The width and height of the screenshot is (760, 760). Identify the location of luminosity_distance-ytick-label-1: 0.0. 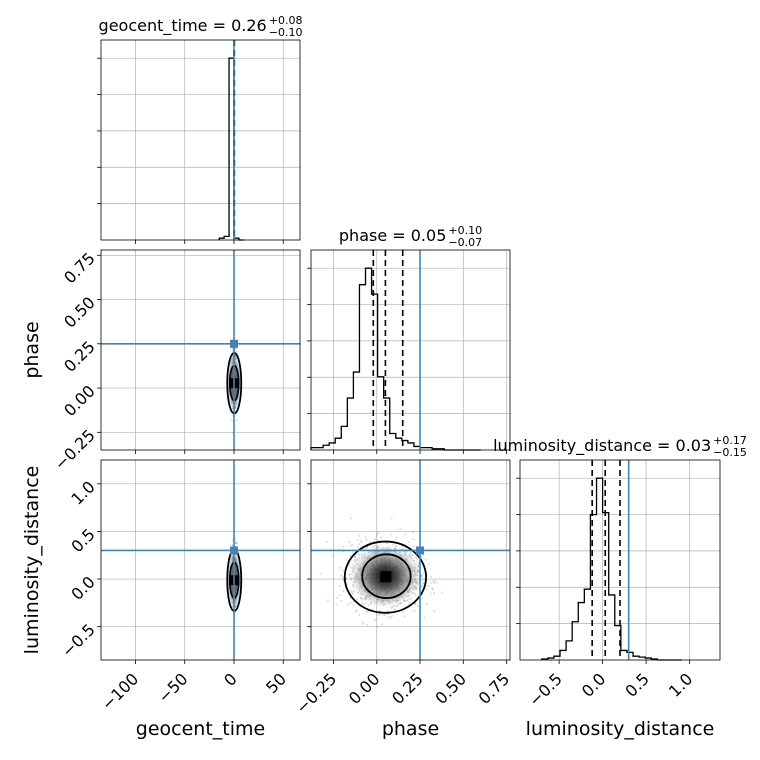
(82, 587).